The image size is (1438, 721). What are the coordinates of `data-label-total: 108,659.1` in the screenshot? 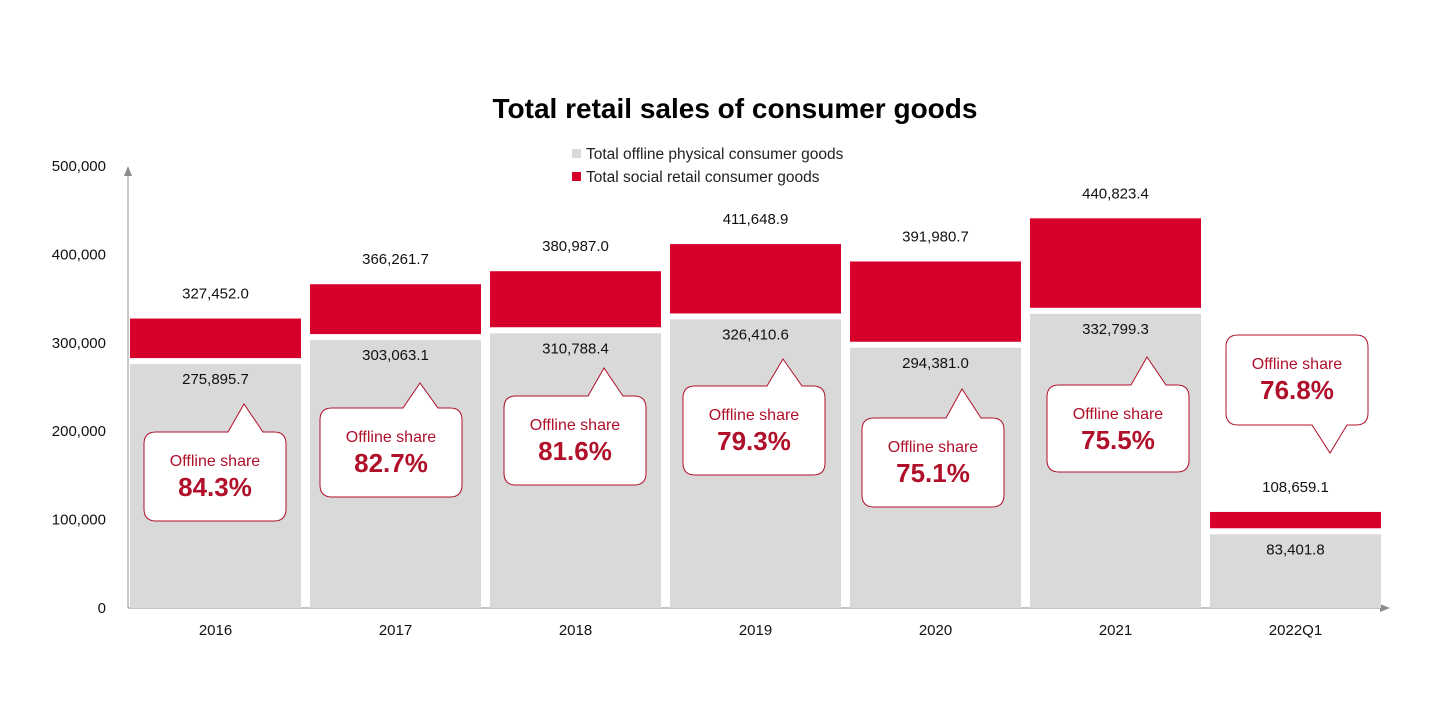 It's located at (1295, 487).